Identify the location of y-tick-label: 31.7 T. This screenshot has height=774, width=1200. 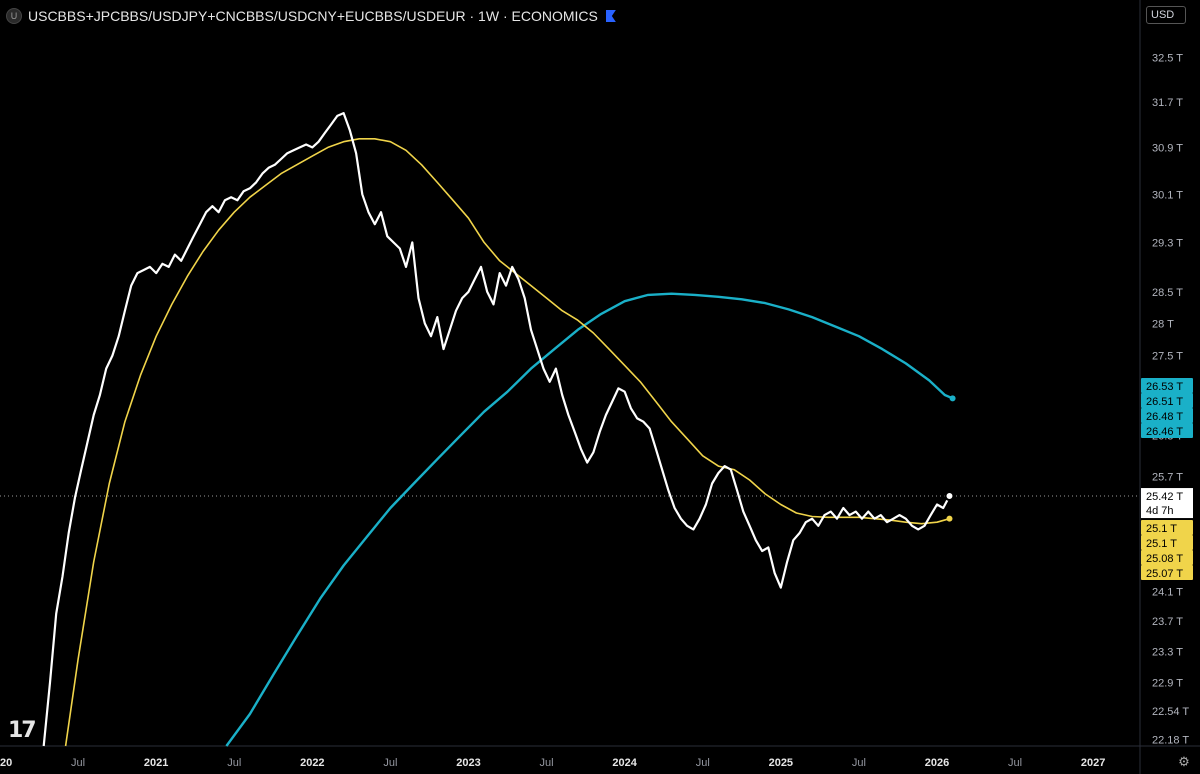
(1167, 103).